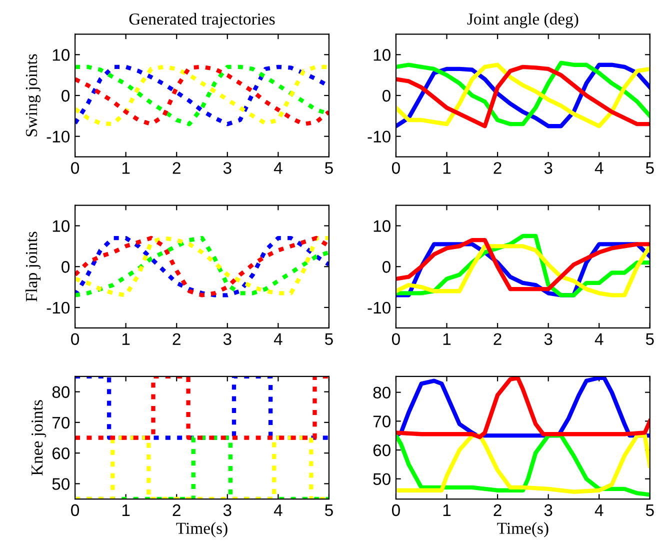  Describe the element at coordinates (33, 95) in the screenshot. I see `y-axis-title: Swing joints` at that location.